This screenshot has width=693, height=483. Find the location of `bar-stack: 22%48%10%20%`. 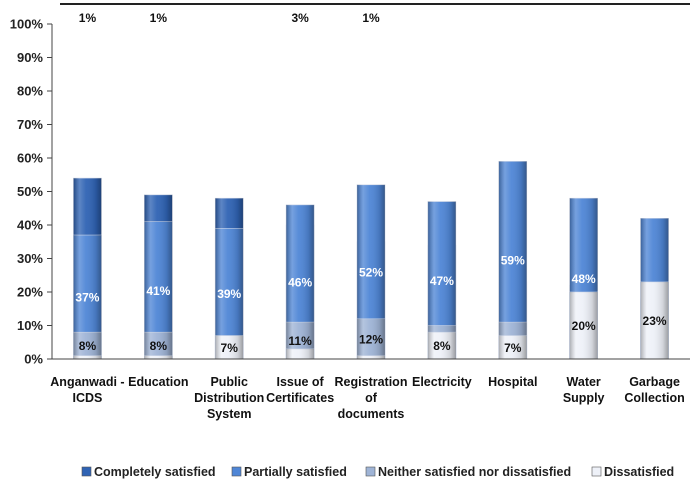

bar-stack: 22%48%10%20% is located at coordinates (583, 278).